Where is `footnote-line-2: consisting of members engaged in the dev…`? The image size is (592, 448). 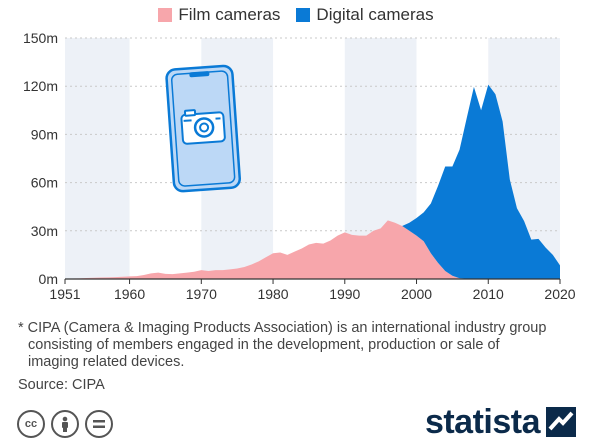 footnote-line-2: consisting of members engaged in the dev… is located at coordinates (264, 345).